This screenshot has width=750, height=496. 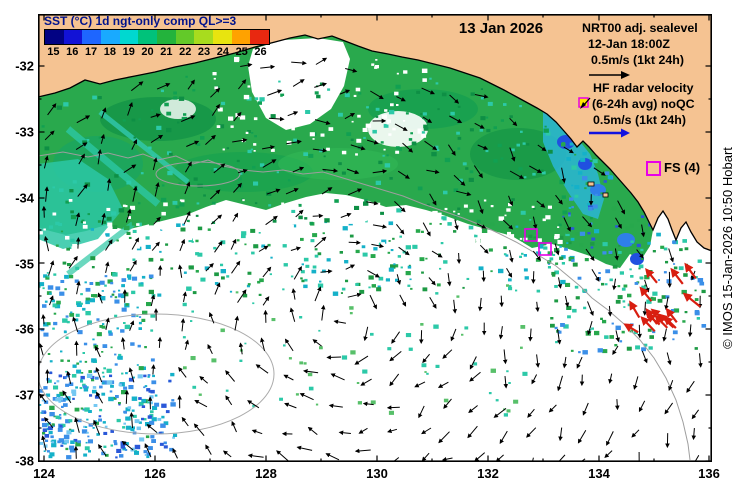 What do you see at coordinates (24, 198) in the screenshot?
I see `y-tick-label: -34` at bounding box center [24, 198].